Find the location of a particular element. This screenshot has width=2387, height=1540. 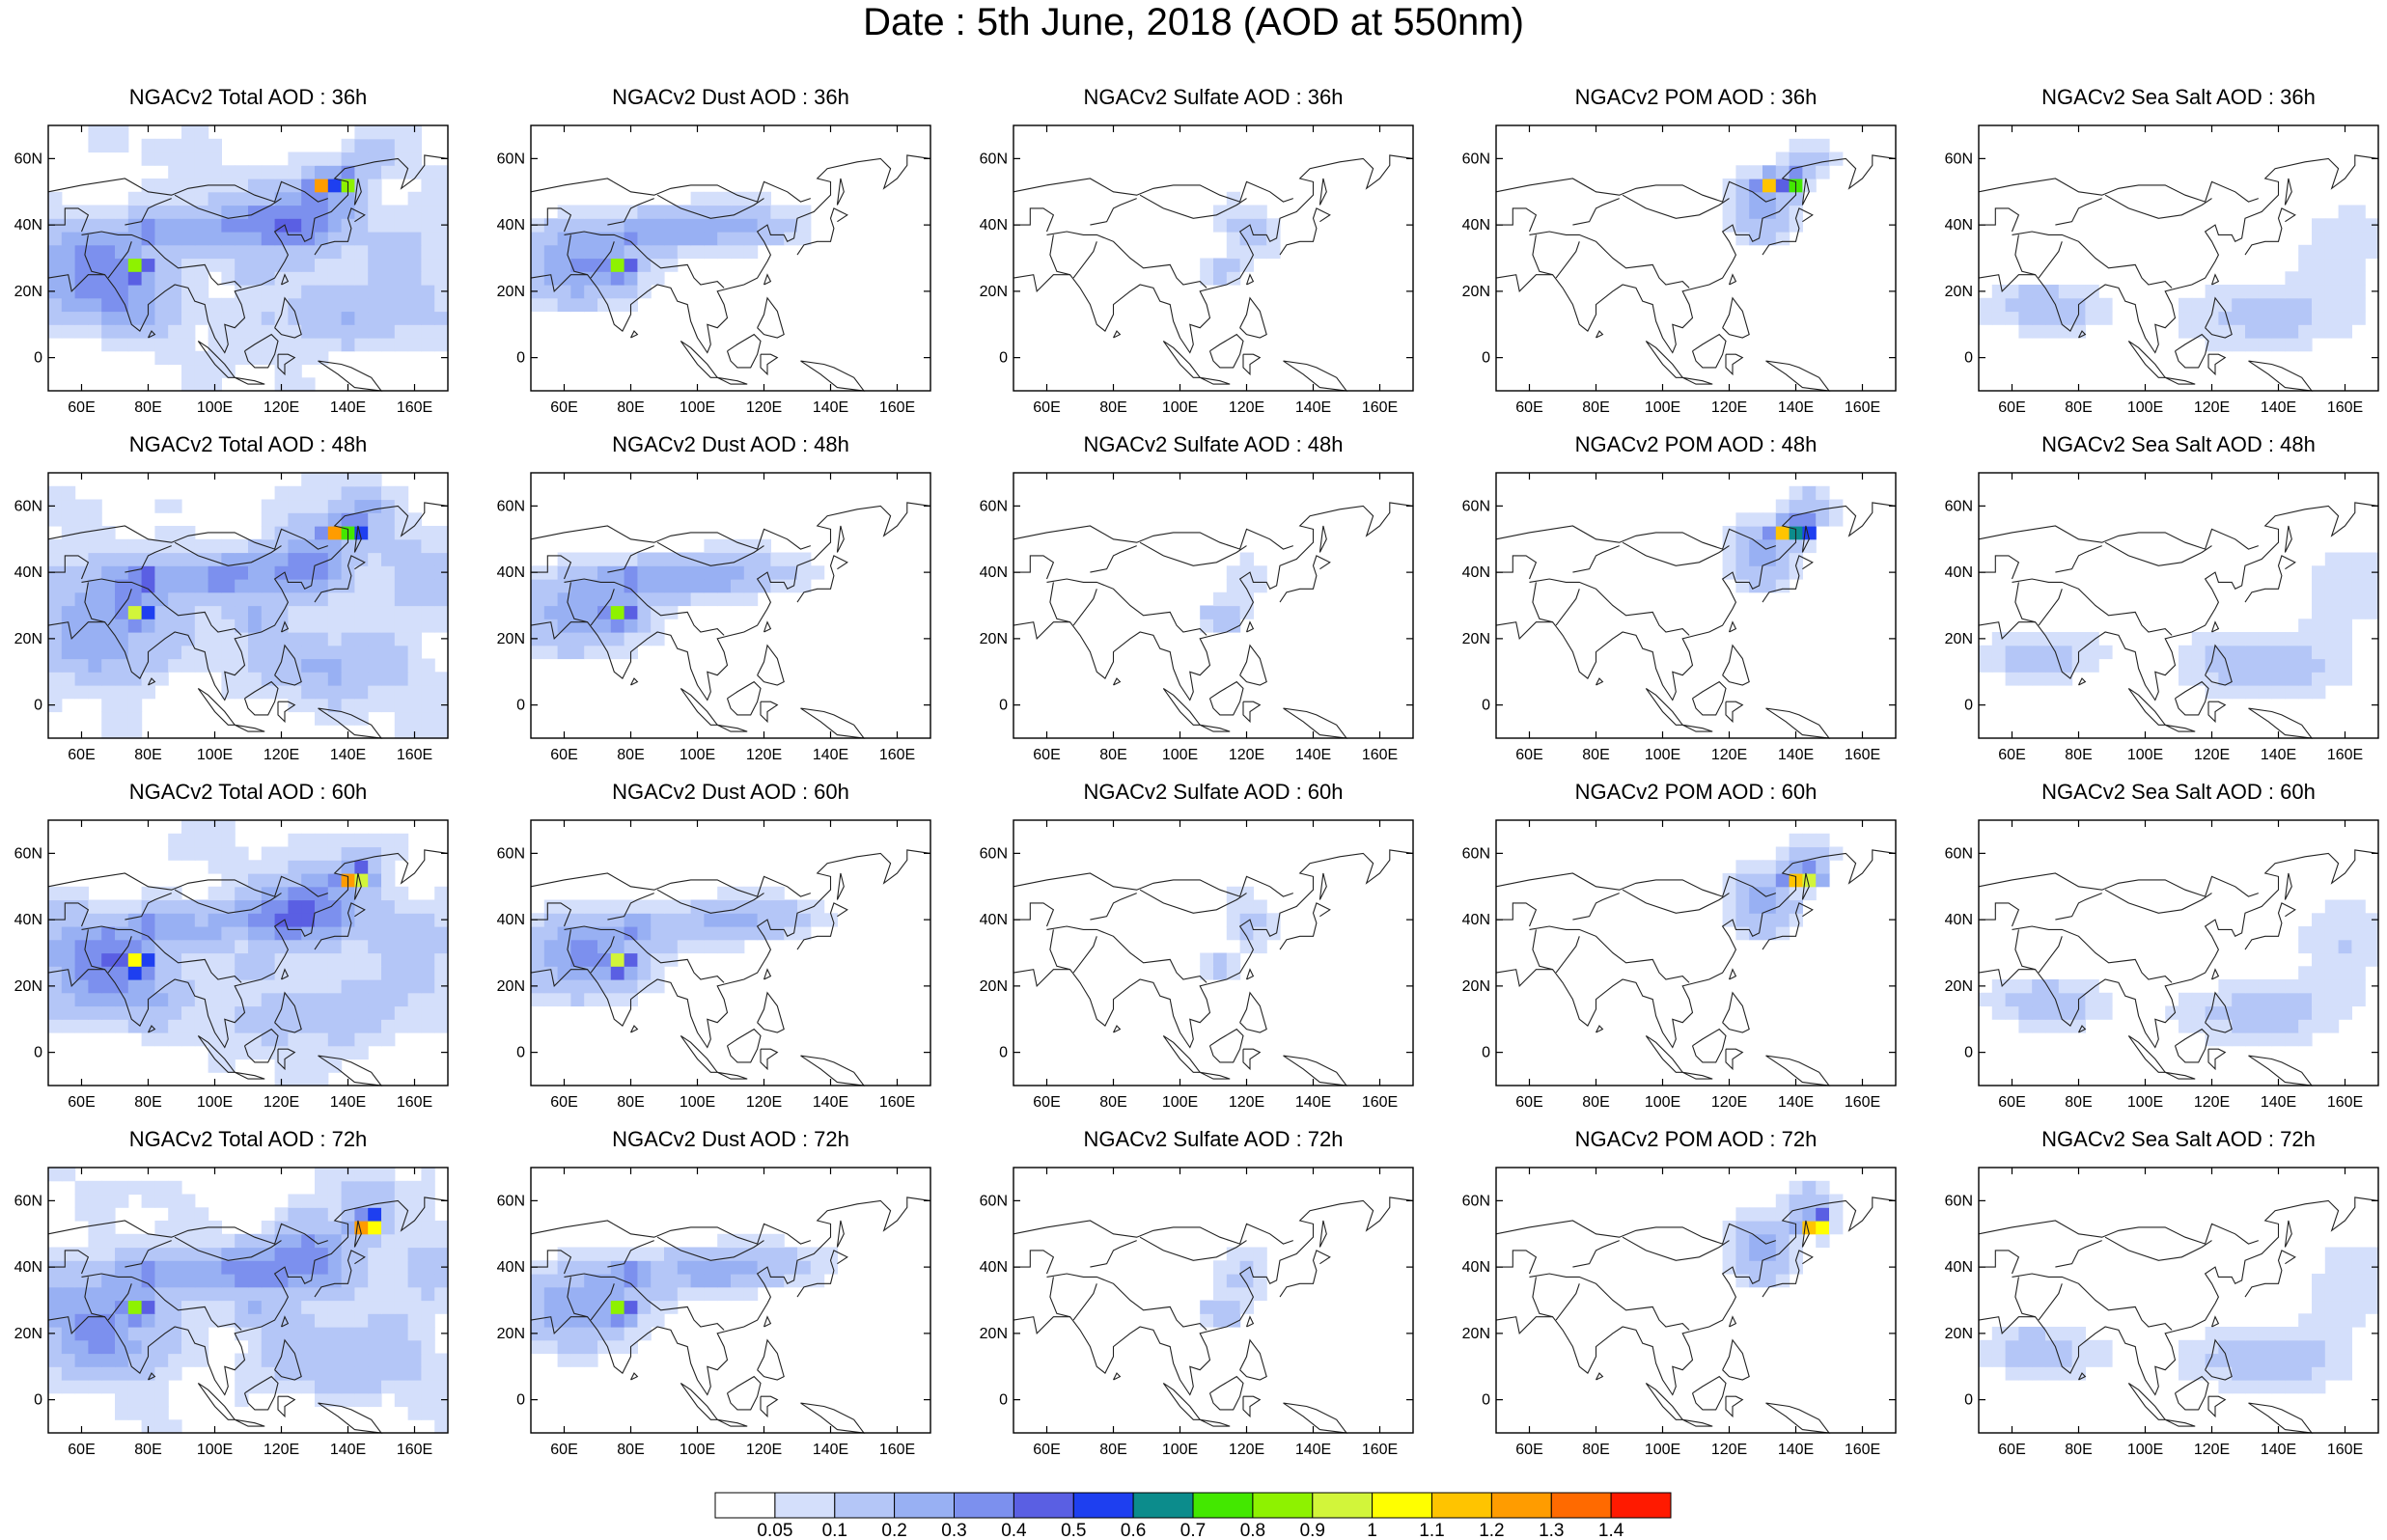

panel-title: NGACv2 Sulfate AOD : 48h is located at coordinates (1213, 444).